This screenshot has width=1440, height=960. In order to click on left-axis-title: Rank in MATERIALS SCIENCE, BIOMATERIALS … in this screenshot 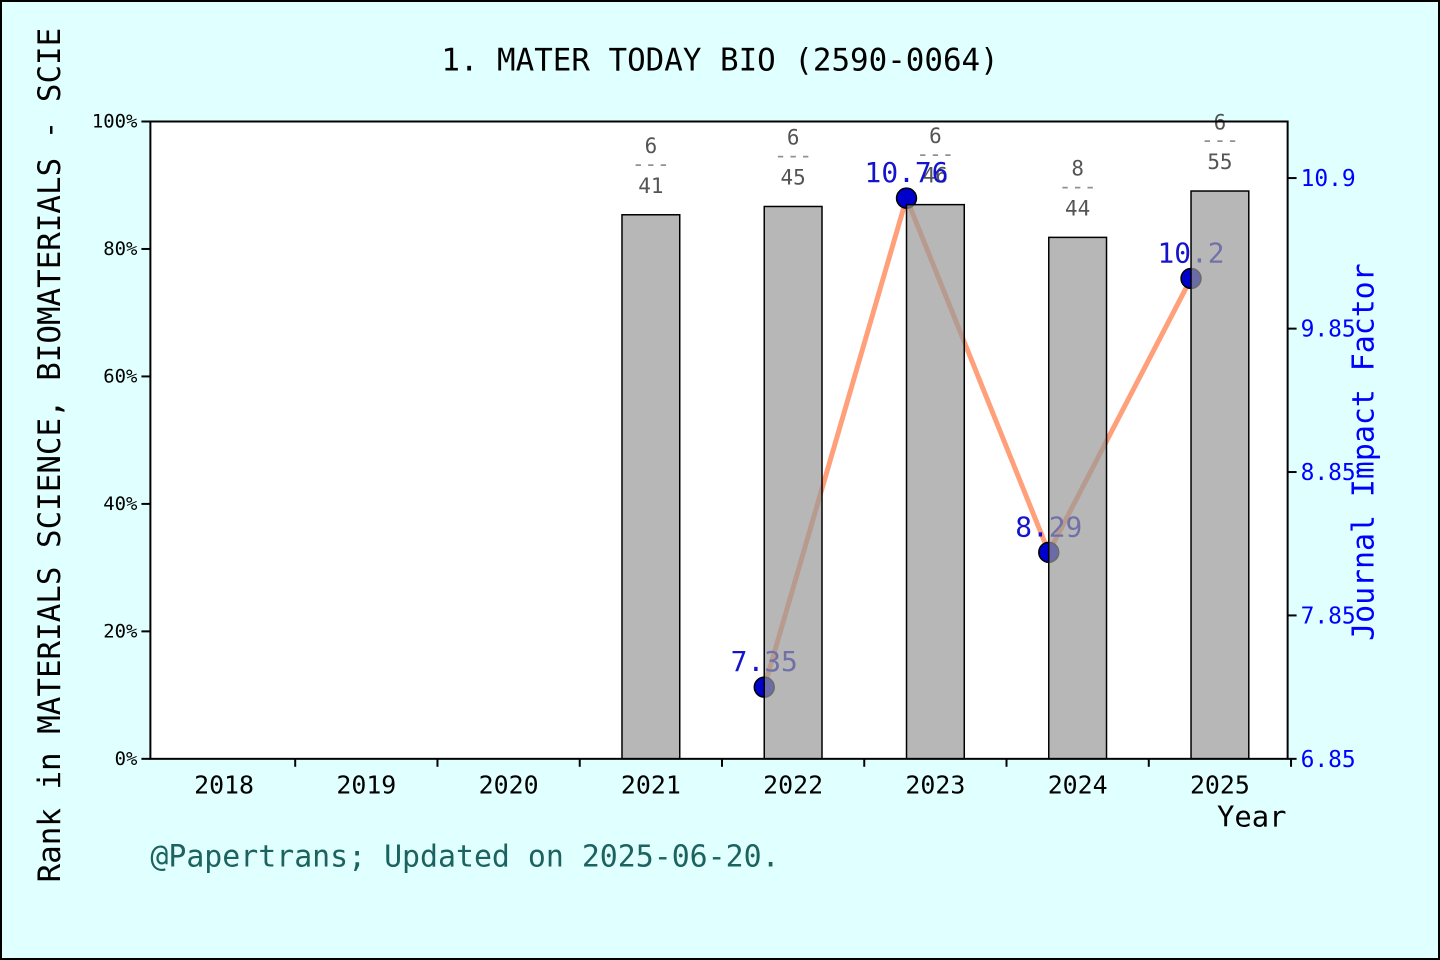, I will do `click(50, 455)`.